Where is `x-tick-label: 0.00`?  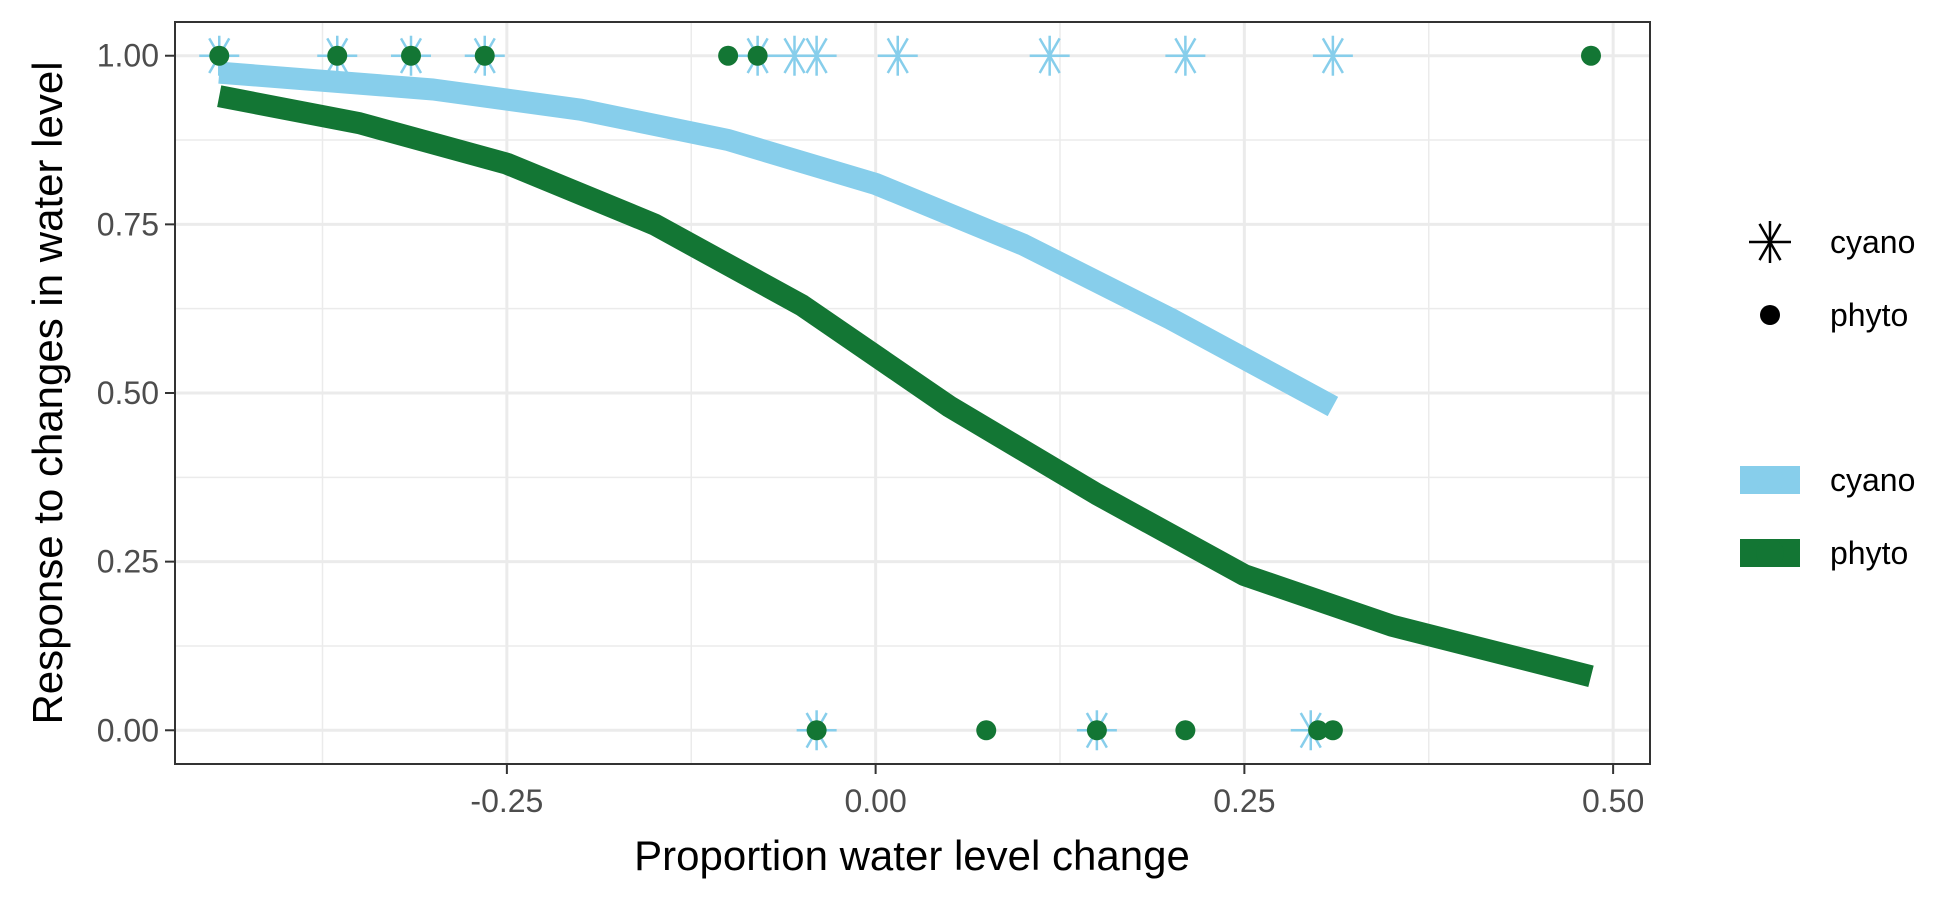
x-tick-label: 0.00 is located at coordinates (875, 801).